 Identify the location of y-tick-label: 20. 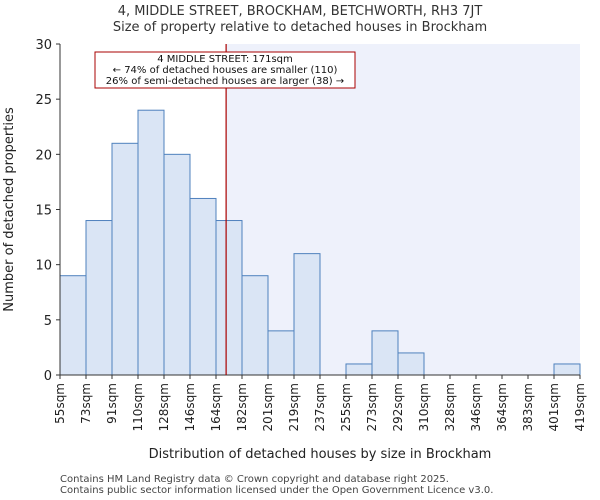
(43, 155).